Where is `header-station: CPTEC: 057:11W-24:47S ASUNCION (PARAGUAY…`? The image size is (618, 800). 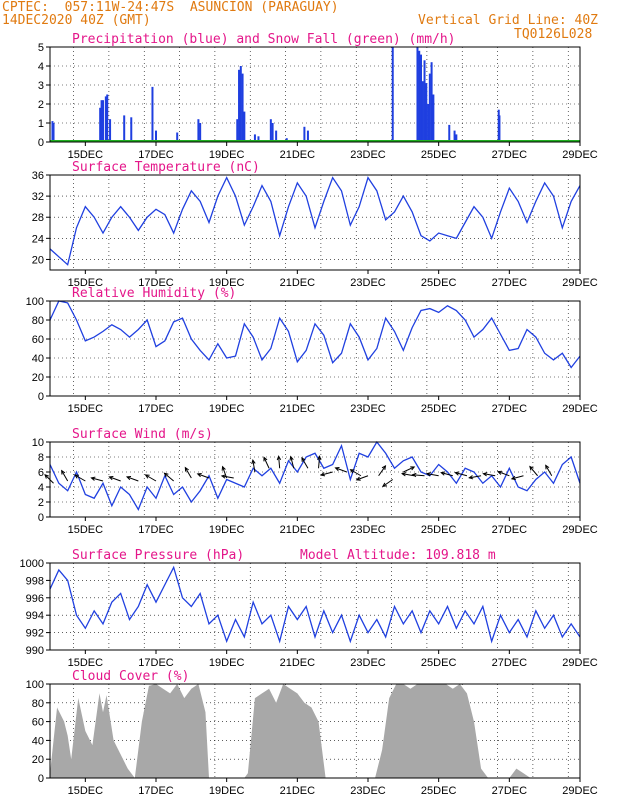 header-station: CPTEC: 057:11W-24:47S ASUNCION (PARAGUAY… is located at coordinates (170, 7).